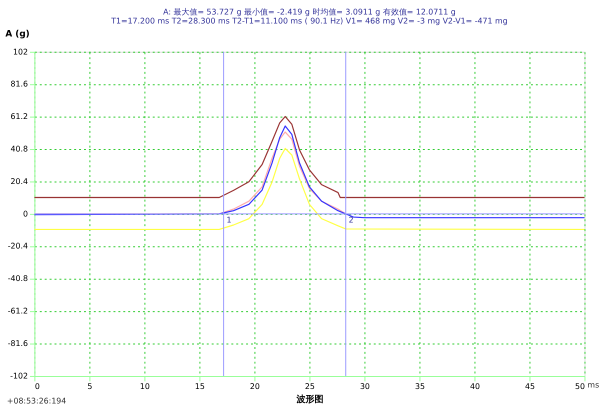  I want to click on y-axis-title: A (g), so click(17, 35).